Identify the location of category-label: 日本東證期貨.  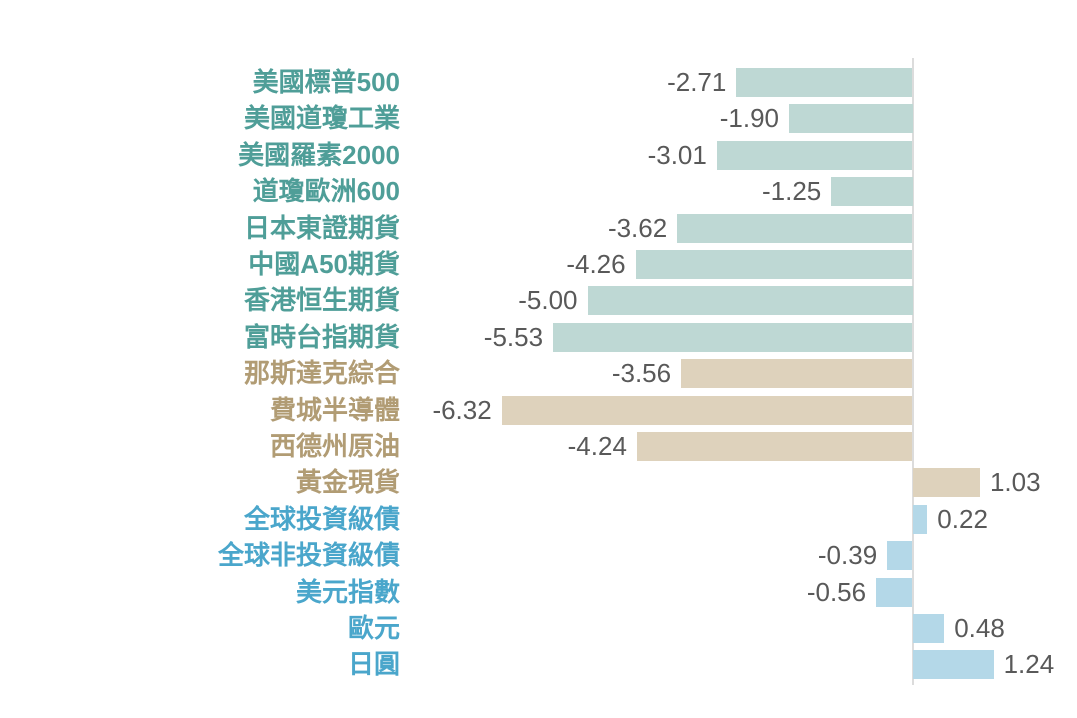
(321, 227).